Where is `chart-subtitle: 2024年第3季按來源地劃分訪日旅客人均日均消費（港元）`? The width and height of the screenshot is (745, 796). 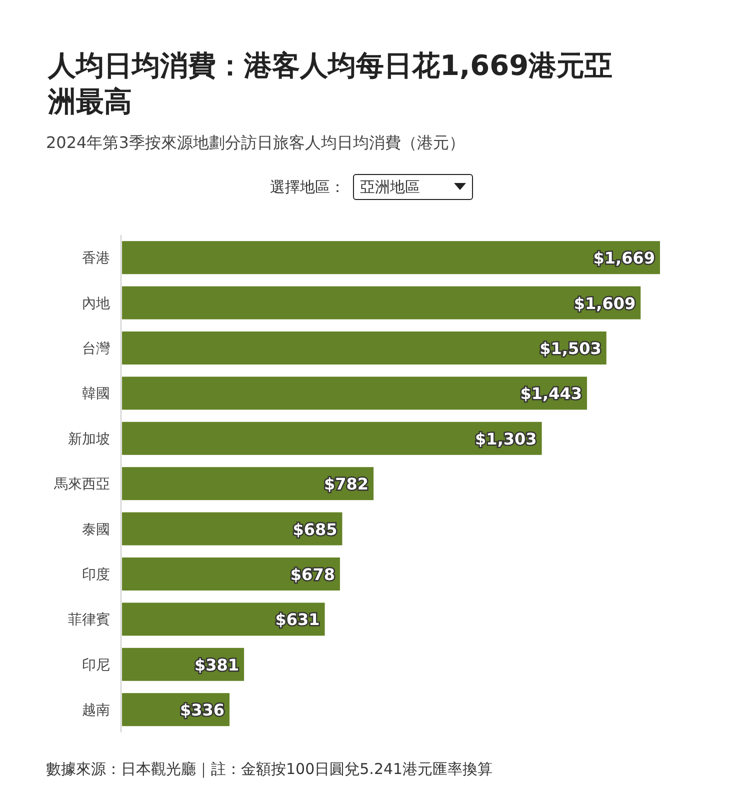 chart-subtitle: 2024年第3季按來源地劃分訪日旅客人均日均消費（港元） is located at coordinates (255, 143).